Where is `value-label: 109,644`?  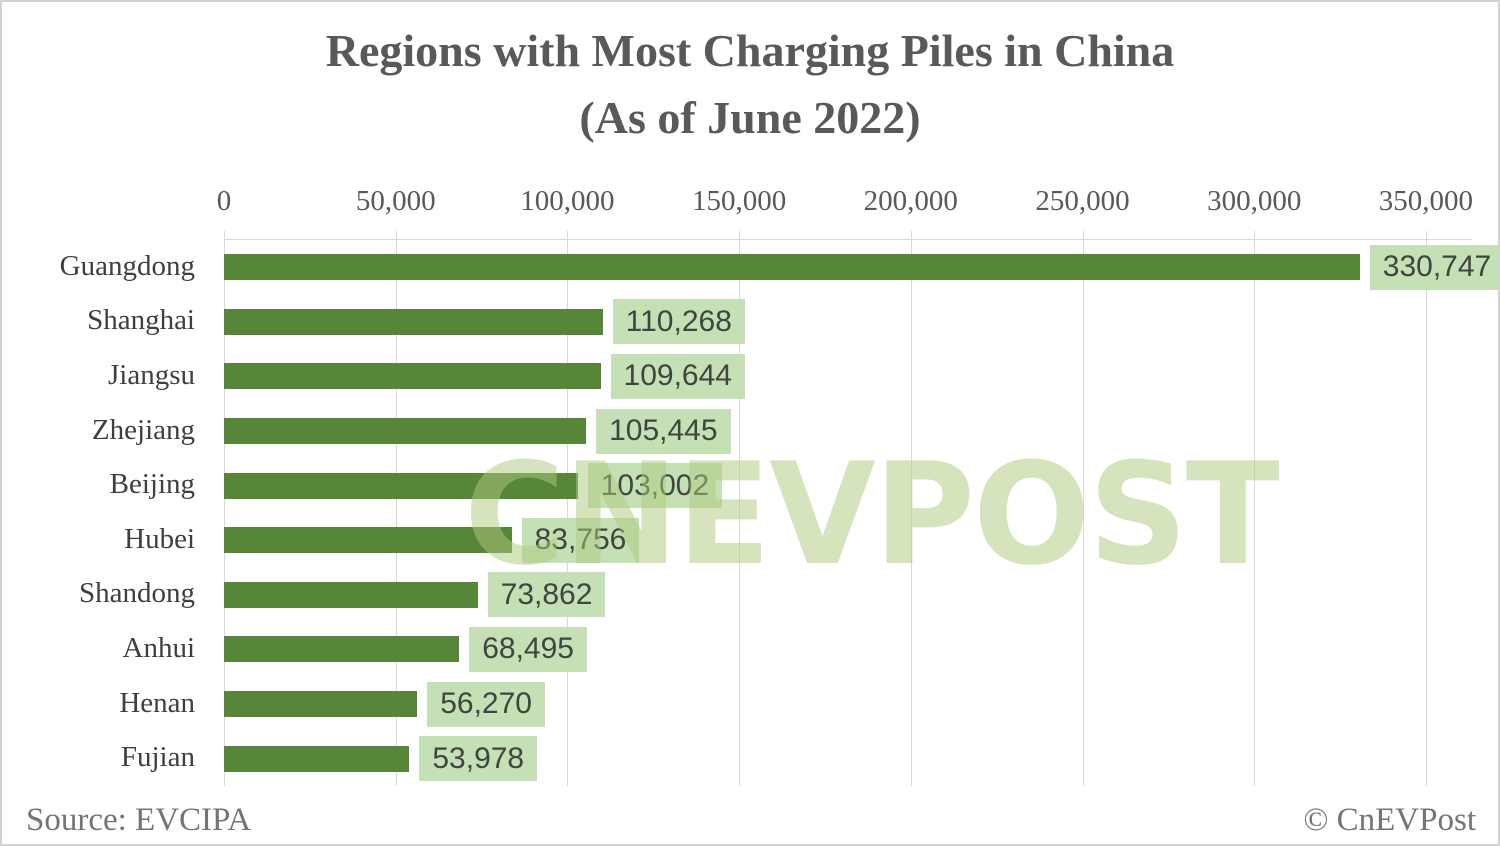
value-label: 109,644 is located at coordinates (677, 376).